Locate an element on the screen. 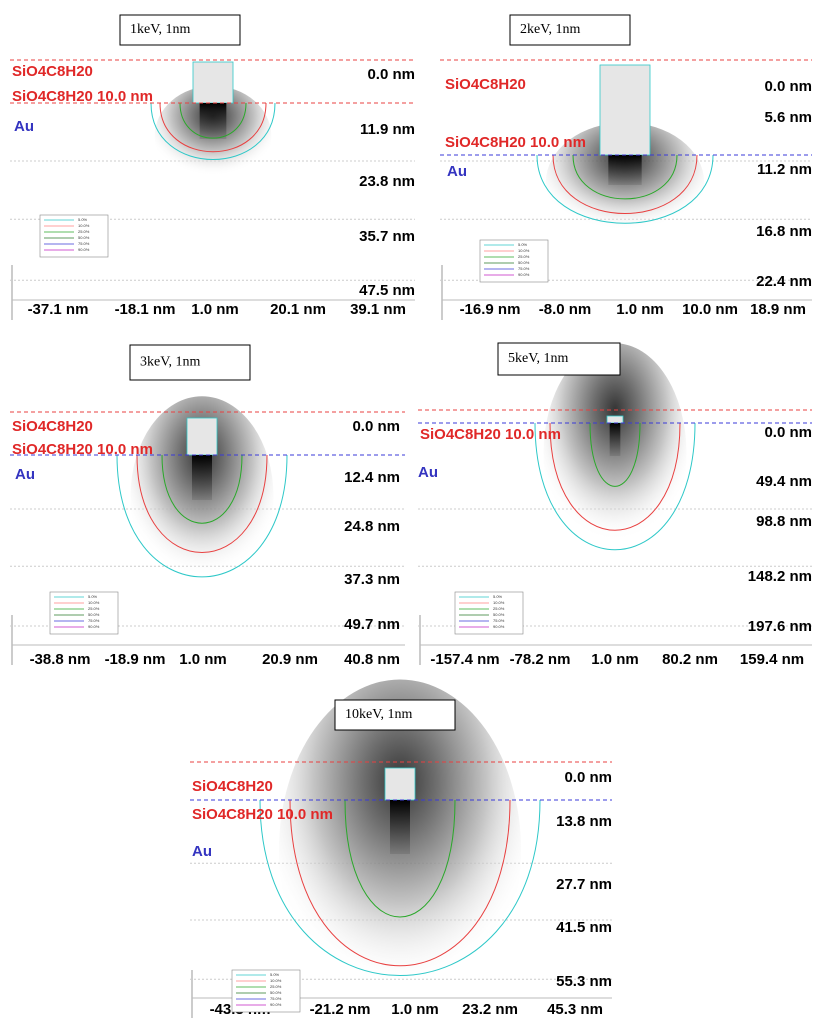 This screenshot has width=816, height=1023. y-tick-label: 49.4 nm is located at coordinates (784, 481).